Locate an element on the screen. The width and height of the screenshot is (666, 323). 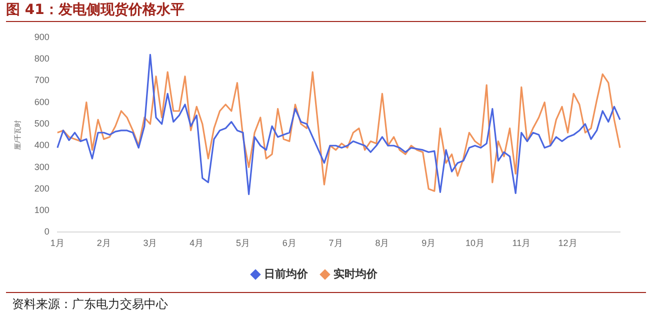
y-tick-label: 700 is located at coordinates (42, 80).